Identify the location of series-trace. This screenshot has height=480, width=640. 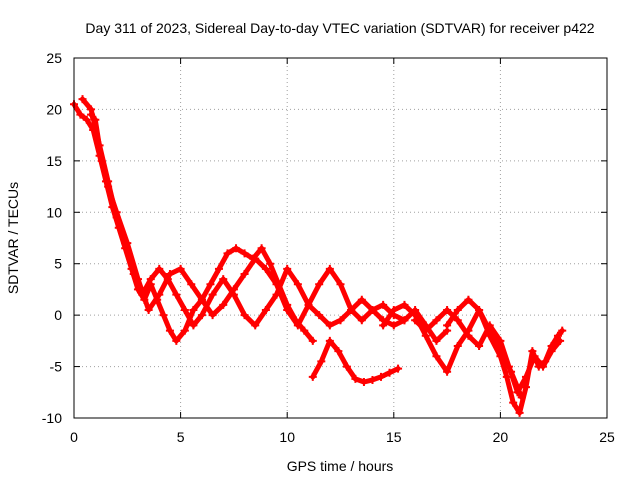
(484, 348).